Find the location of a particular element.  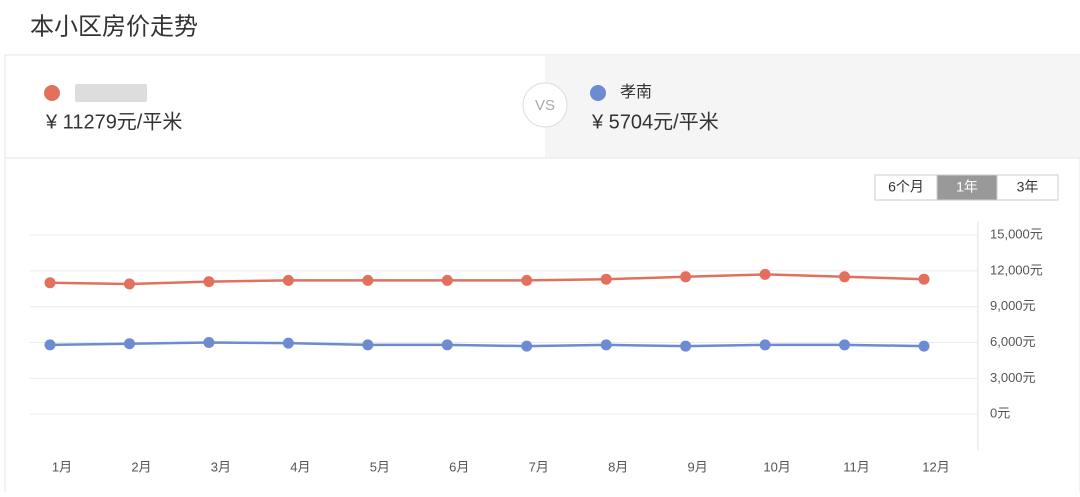

x-tick-label: 9月 is located at coordinates (698, 466).